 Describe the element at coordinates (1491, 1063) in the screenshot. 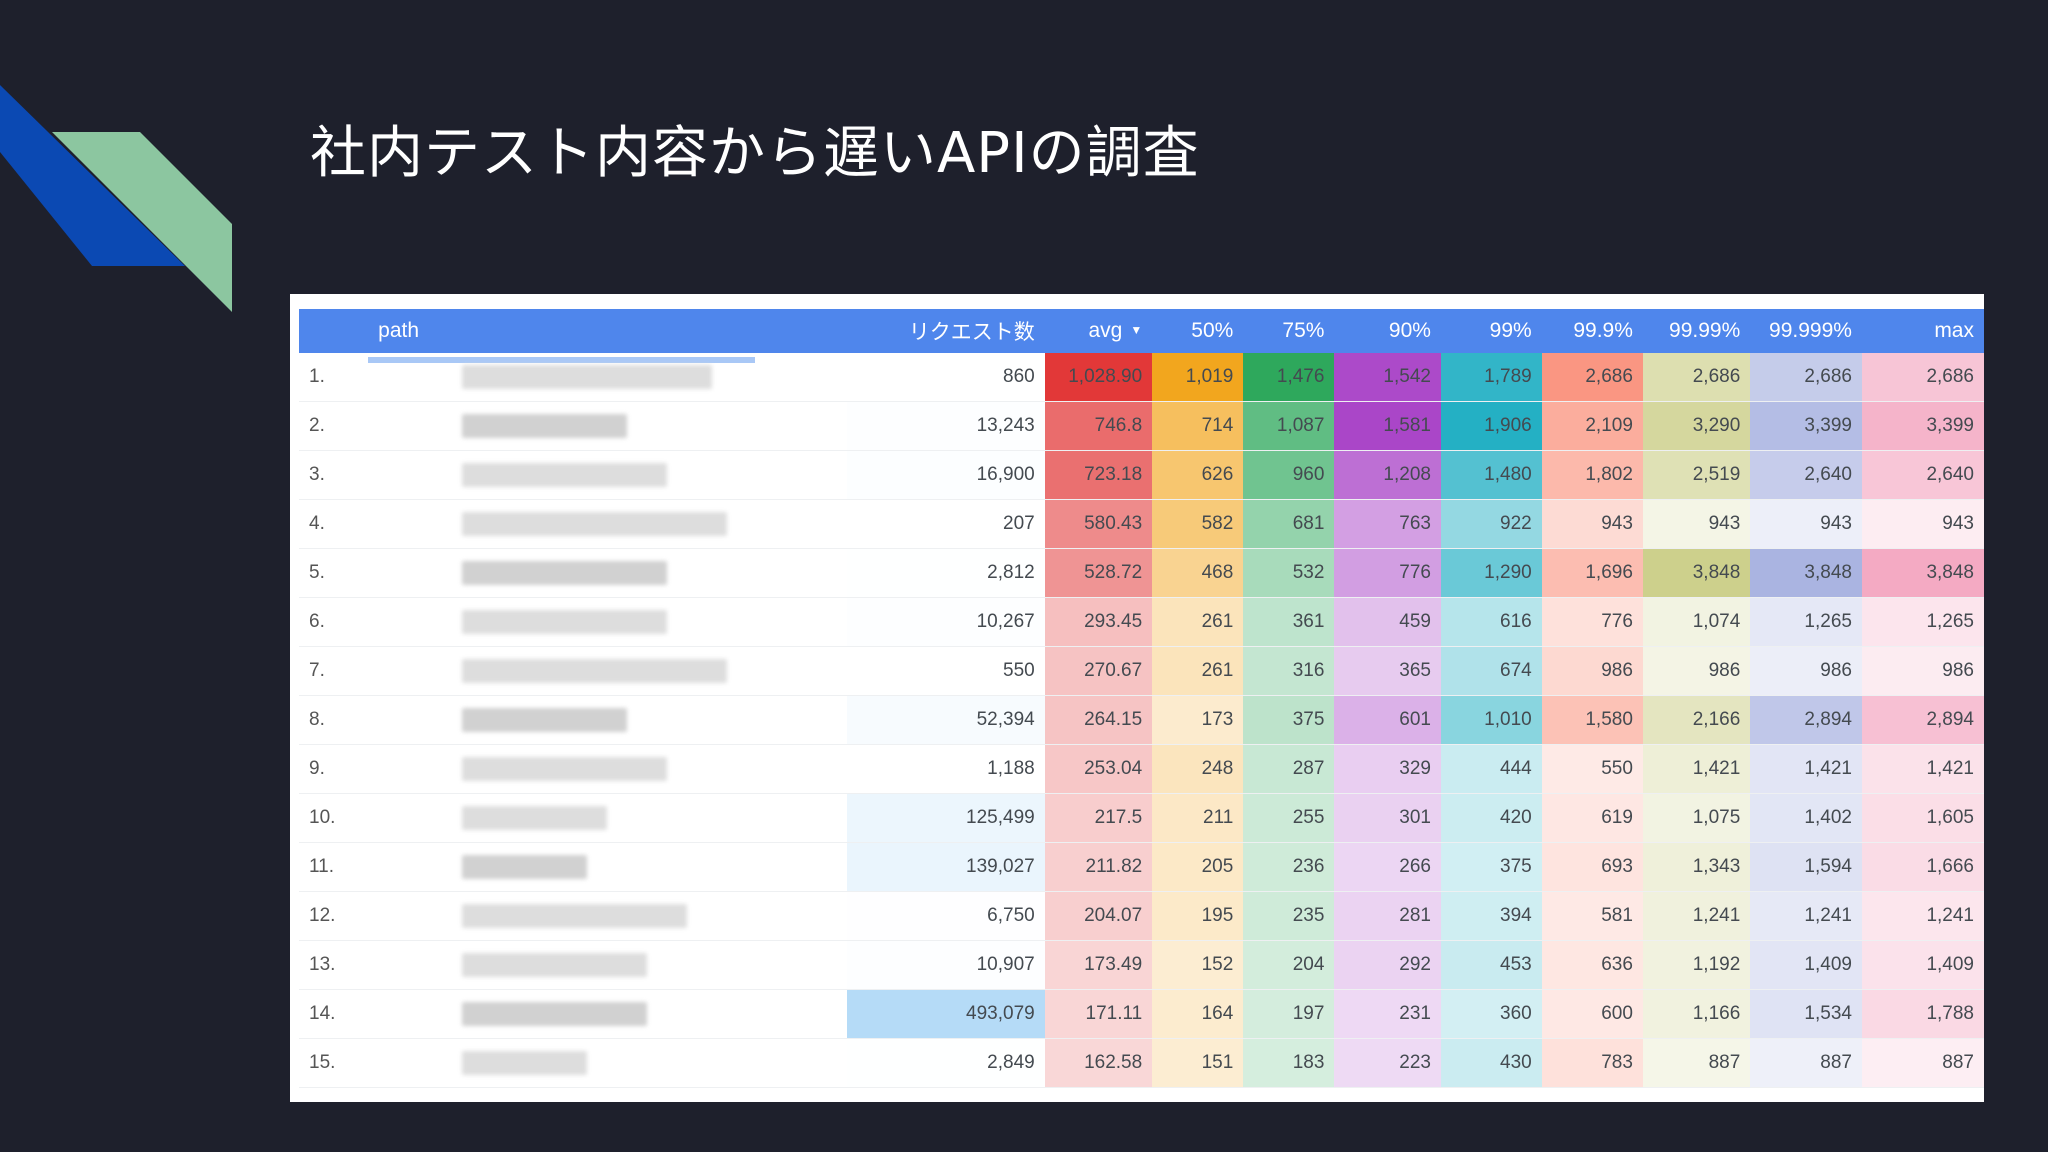

I see `cell-p99: 430` at that location.